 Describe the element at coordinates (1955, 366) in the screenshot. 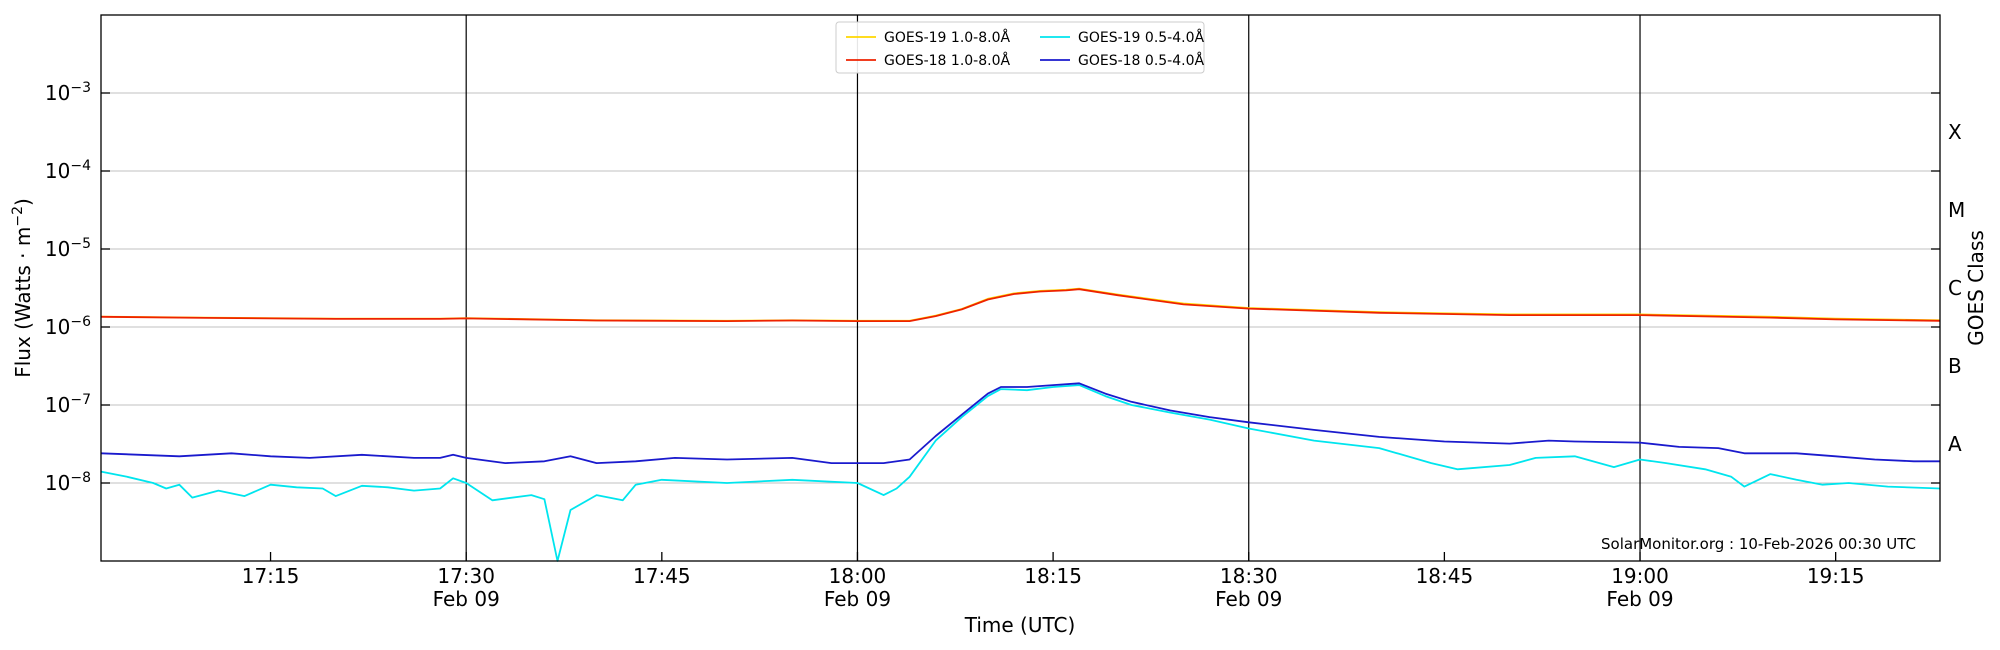

I see `goes-class-label: B` at that location.